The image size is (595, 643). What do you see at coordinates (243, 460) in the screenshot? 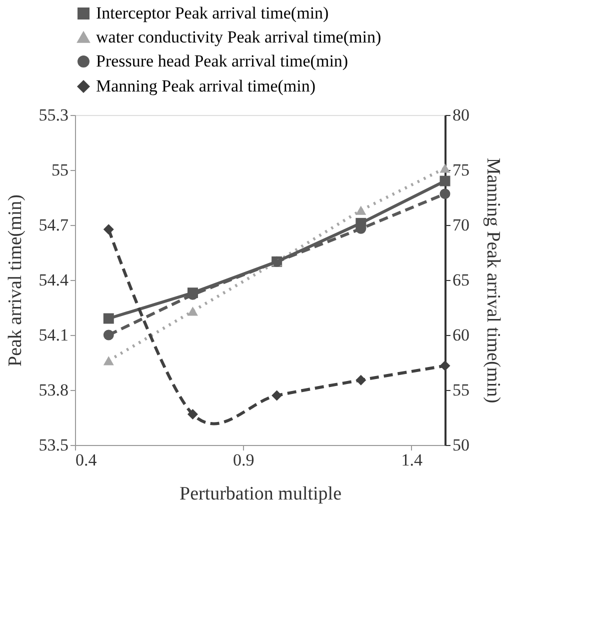
I see `x-tick-label: 0.9` at bounding box center [243, 460].